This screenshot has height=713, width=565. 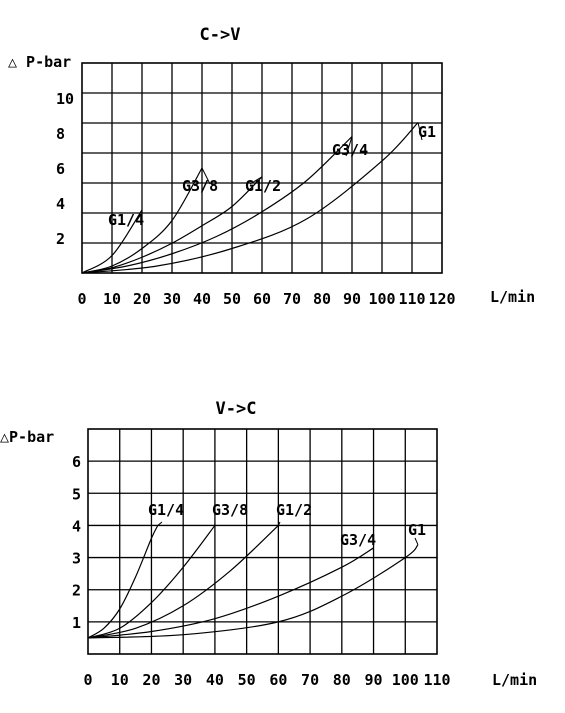 What do you see at coordinates (76, 623) in the screenshot?
I see `y-tick-label: 1` at bounding box center [76, 623].